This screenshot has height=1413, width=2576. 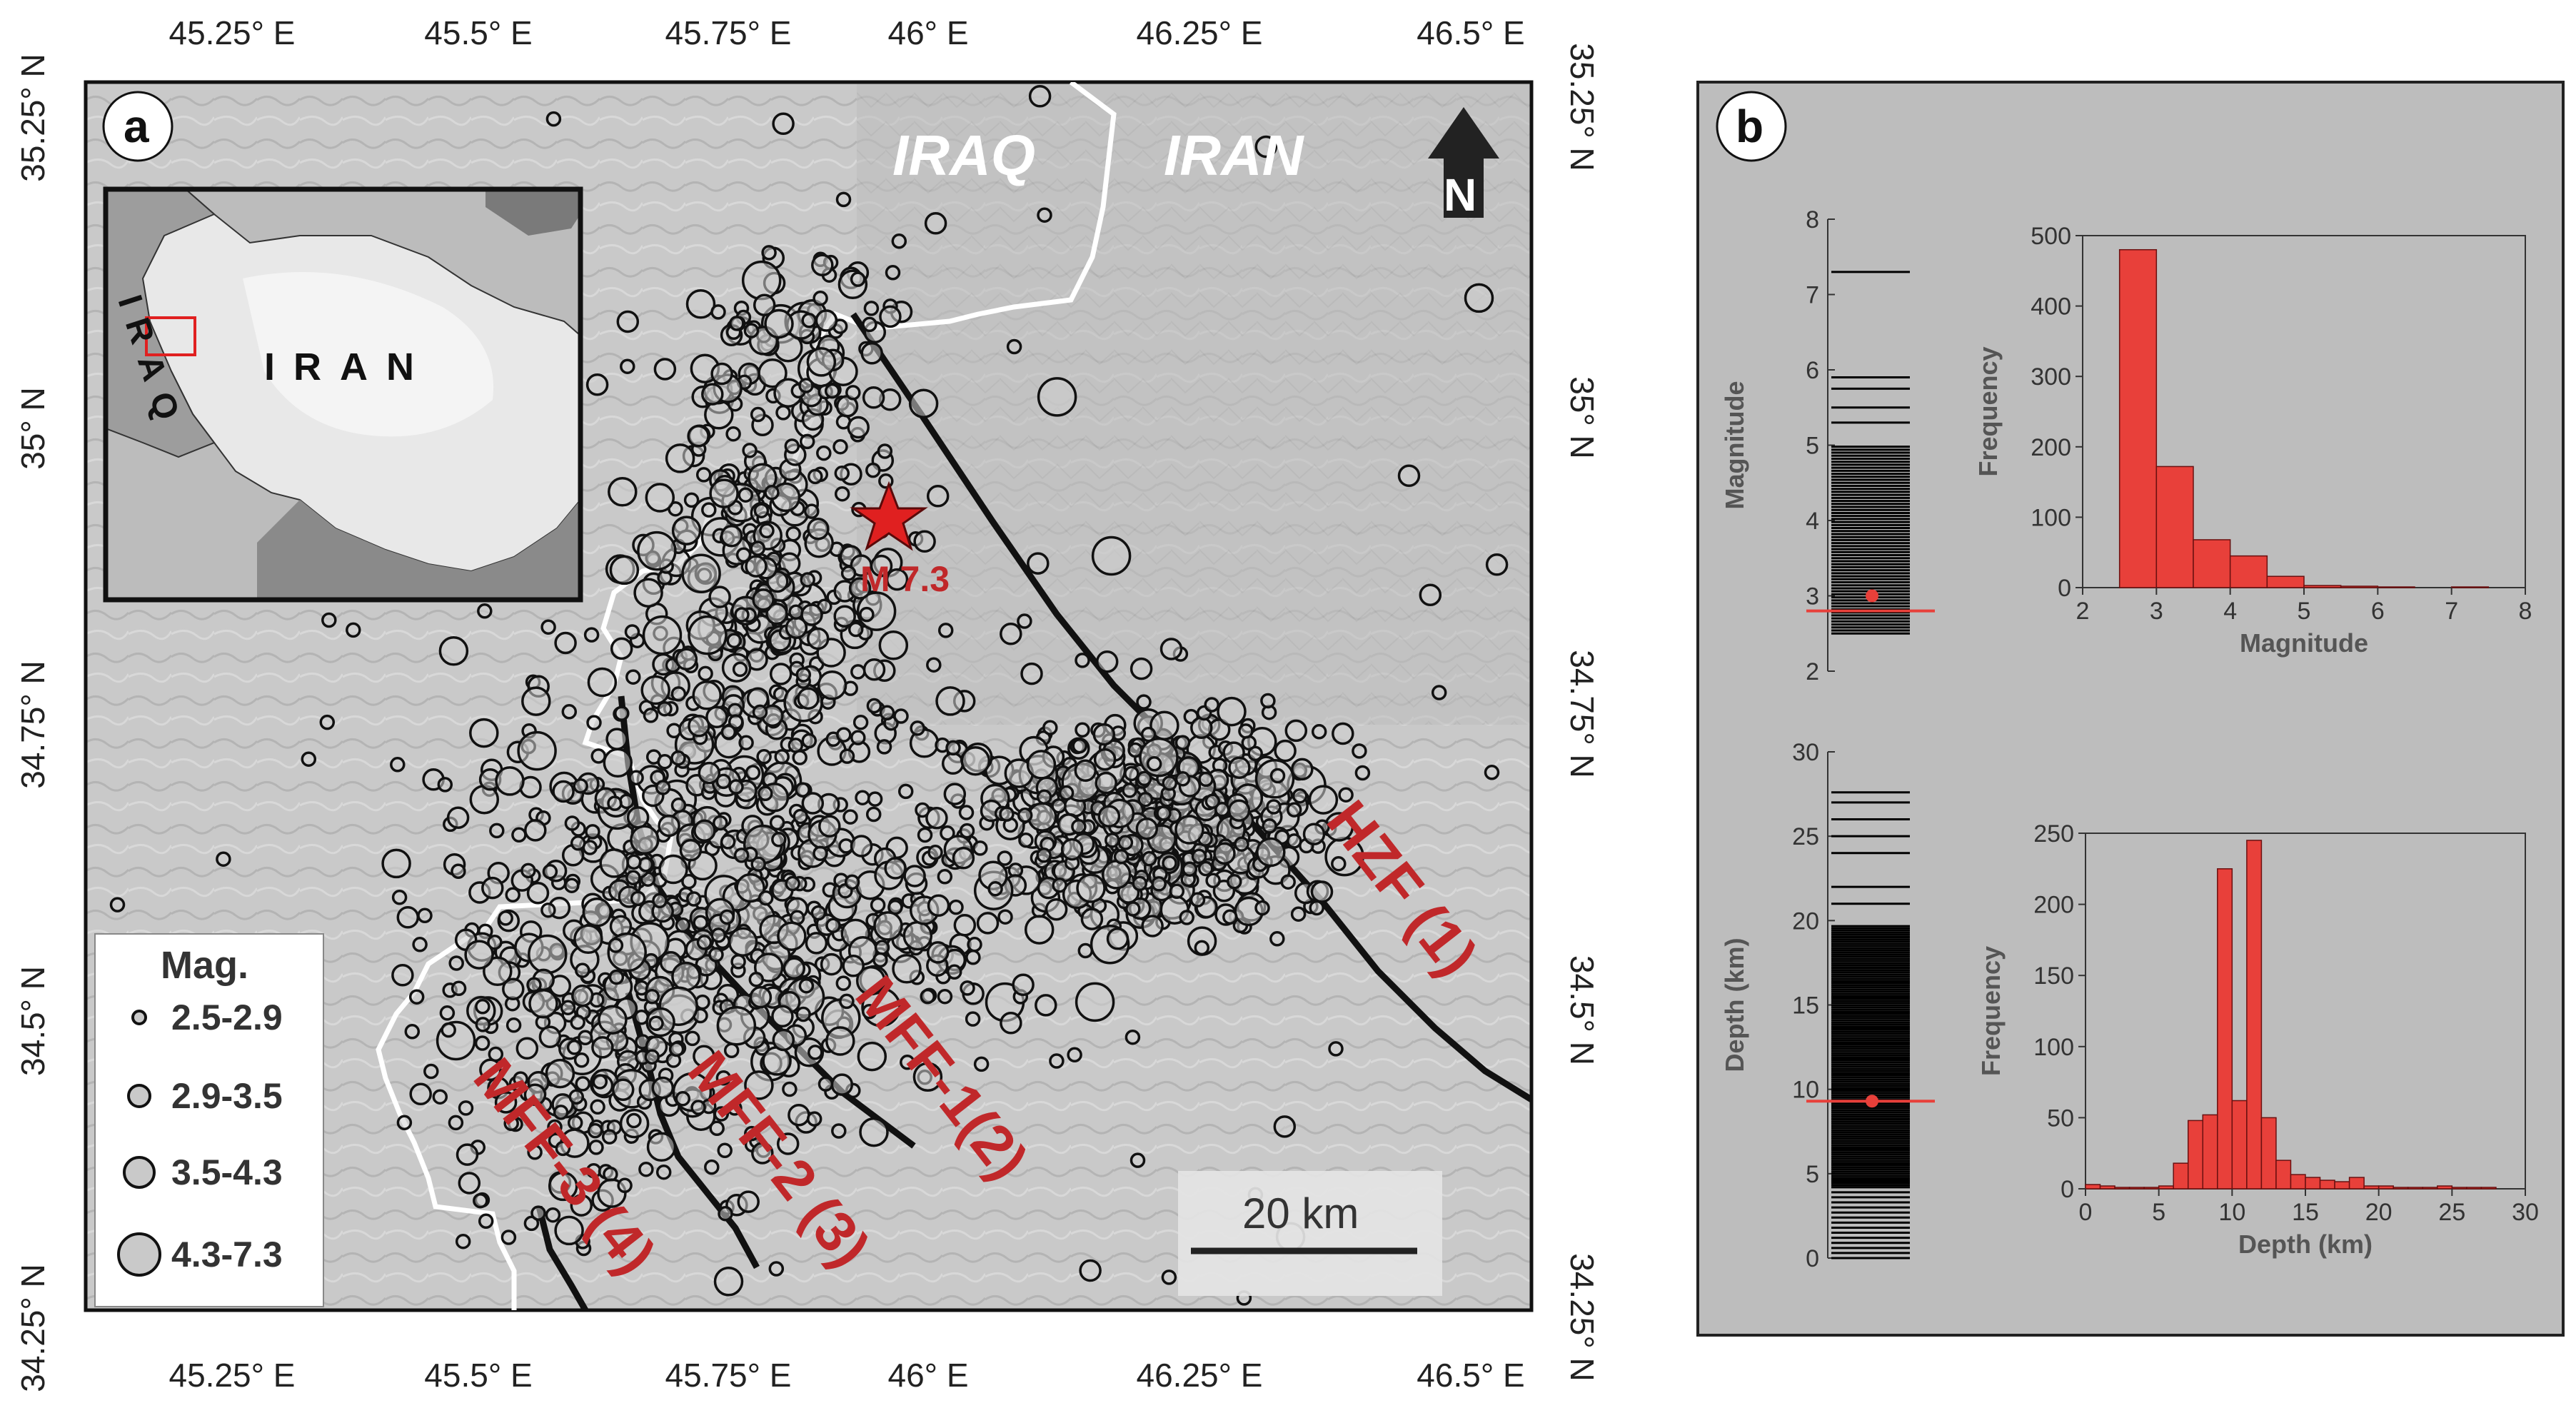 What do you see at coordinates (1460, 195) in the screenshot?
I see `north-label: N` at bounding box center [1460, 195].